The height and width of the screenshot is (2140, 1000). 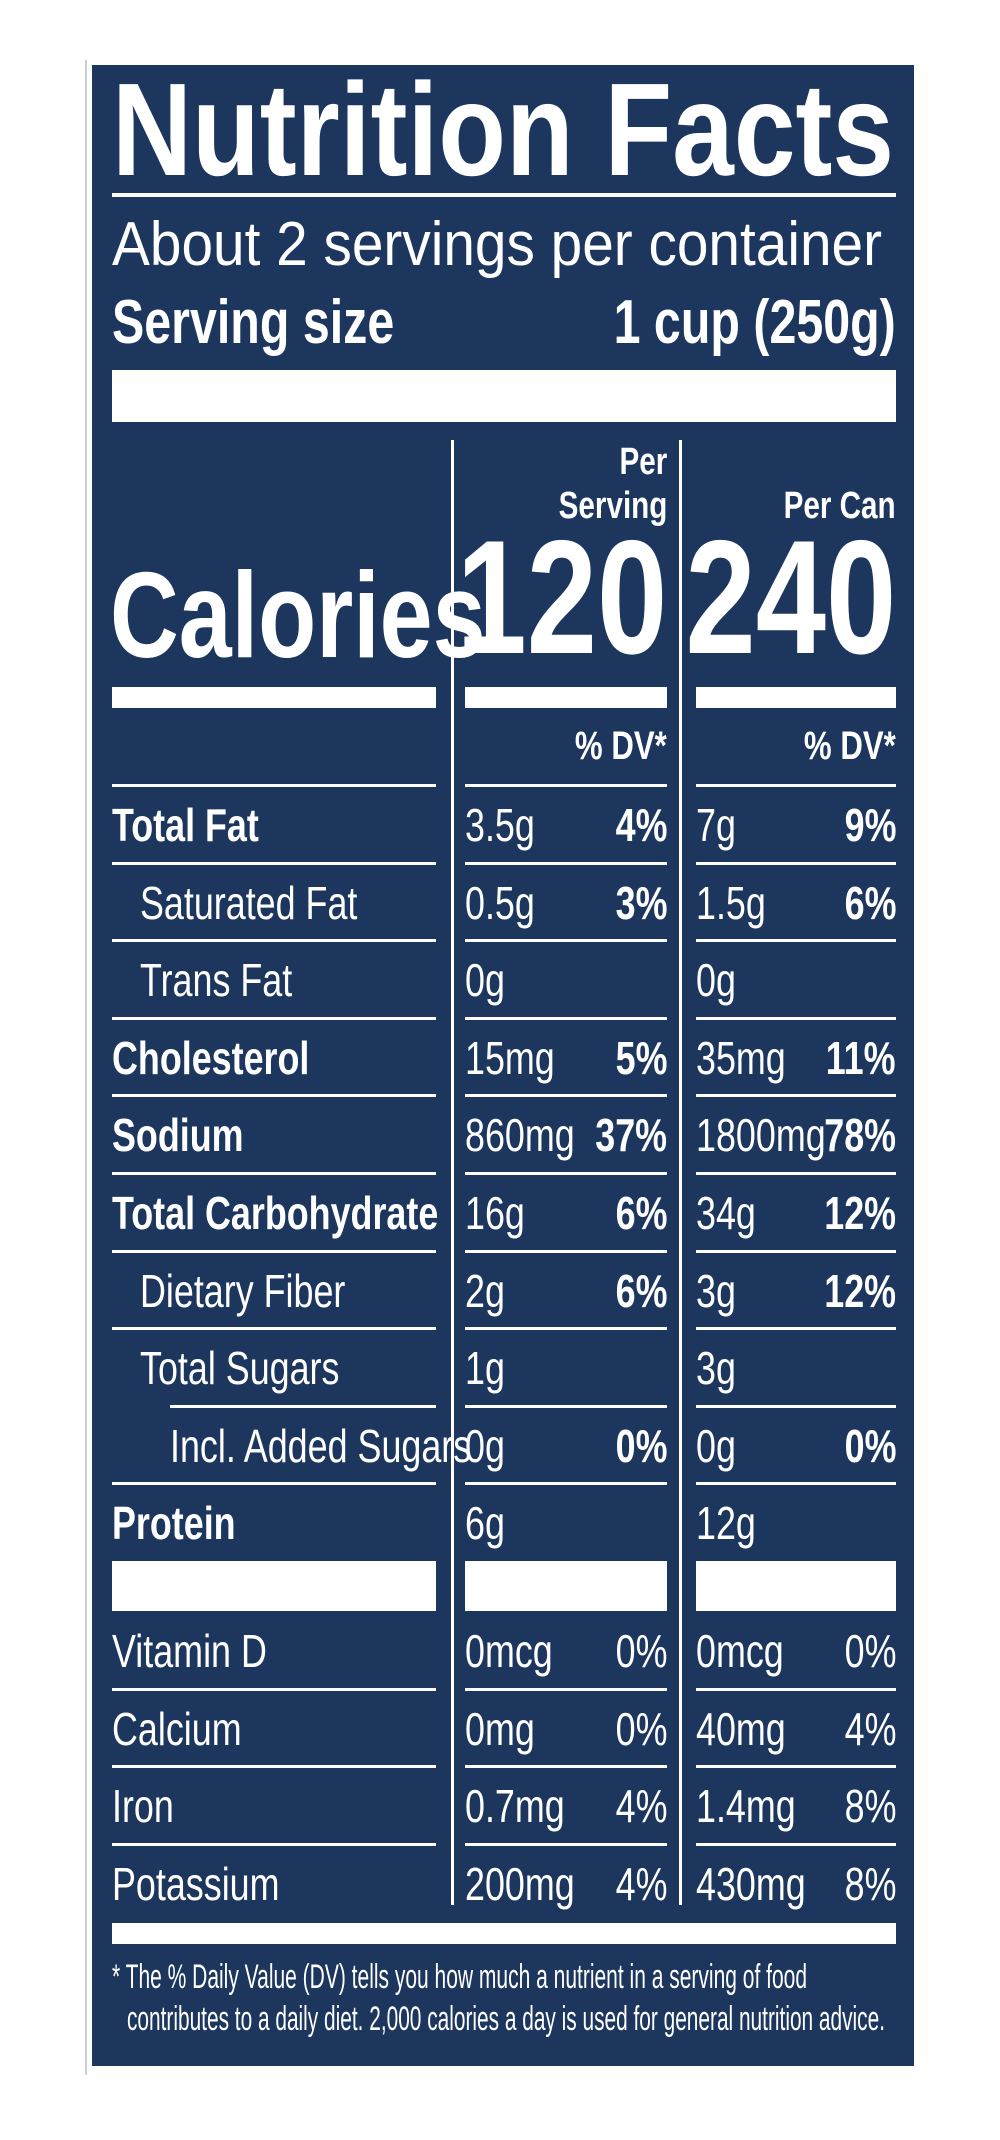 I want to click on serving-amount-text: 0.7mg, so click(x=515, y=1806).